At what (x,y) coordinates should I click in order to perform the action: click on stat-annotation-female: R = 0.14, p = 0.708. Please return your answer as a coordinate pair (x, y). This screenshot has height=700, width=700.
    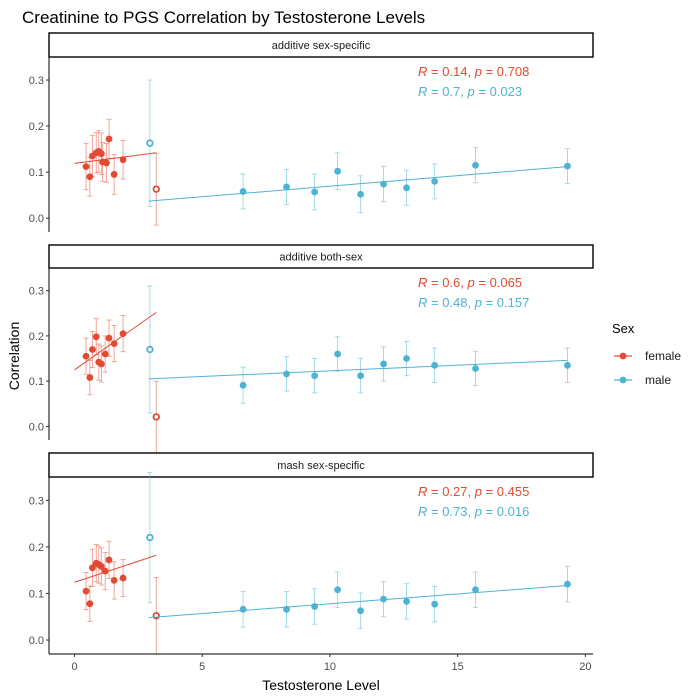
    Looking at the image, I should click on (473, 71).